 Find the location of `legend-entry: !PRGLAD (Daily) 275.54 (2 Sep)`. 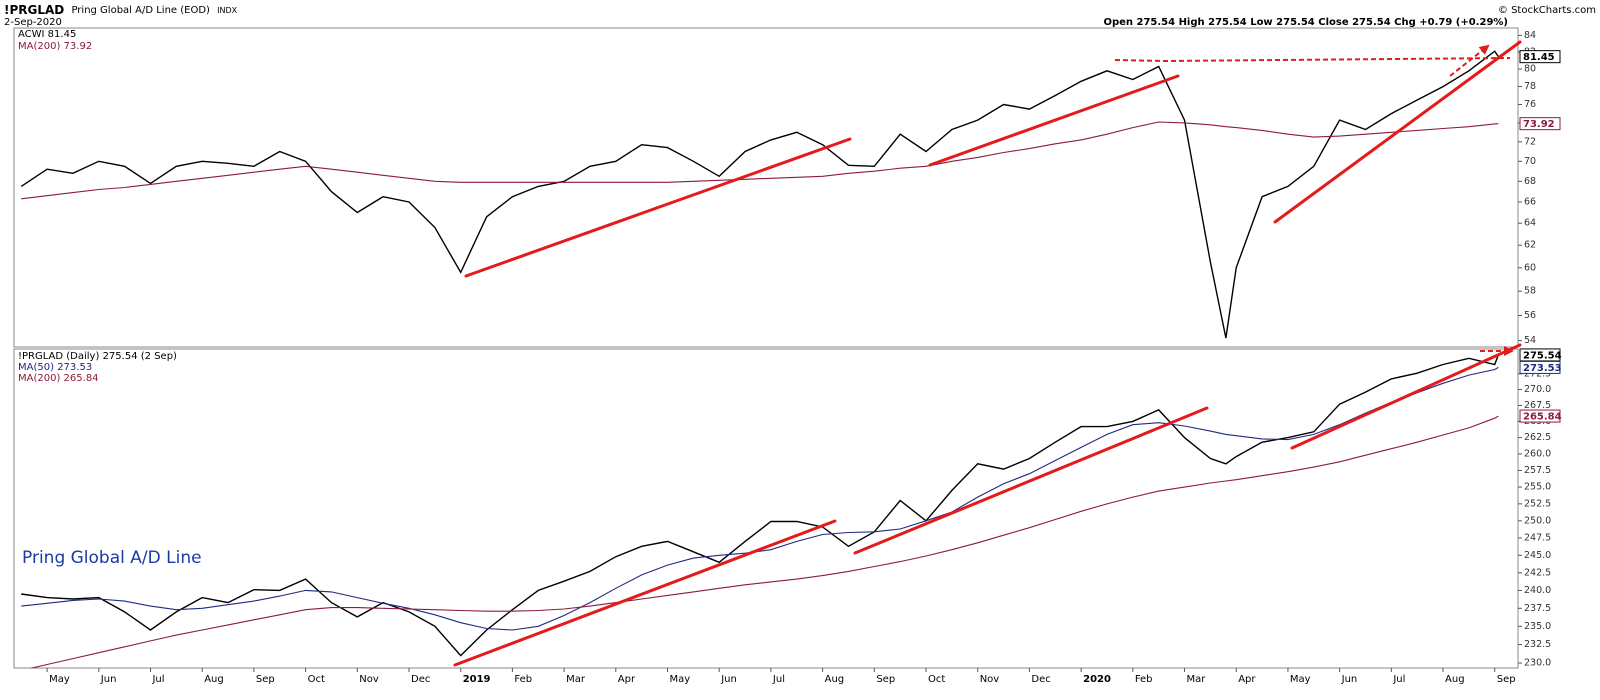

legend-entry: !PRGLAD (Daily) 275.54 (2 Sep) is located at coordinates (97, 356).